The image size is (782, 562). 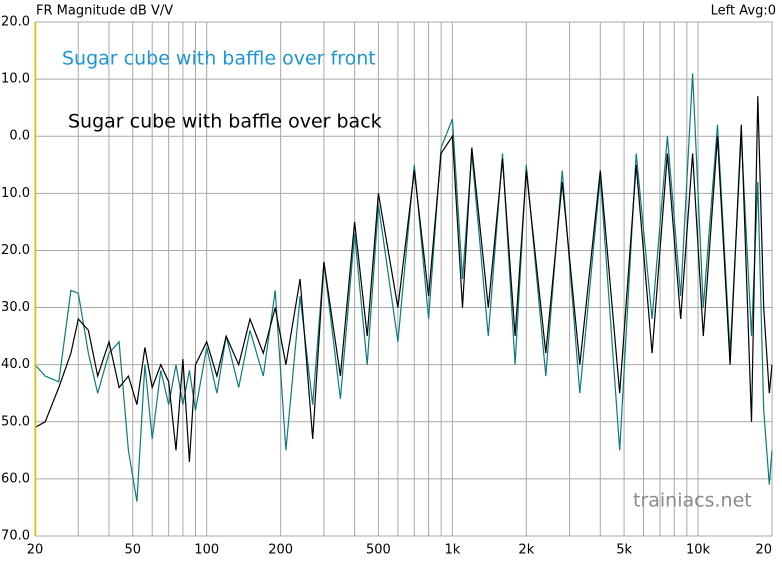 I want to click on y-tick-label: 40.0, so click(x=15, y=364).